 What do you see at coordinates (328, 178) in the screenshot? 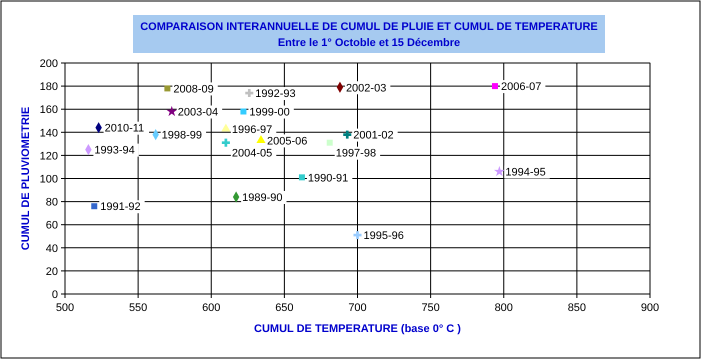
I see `series-label: 1990-91` at bounding box center [328, 178].